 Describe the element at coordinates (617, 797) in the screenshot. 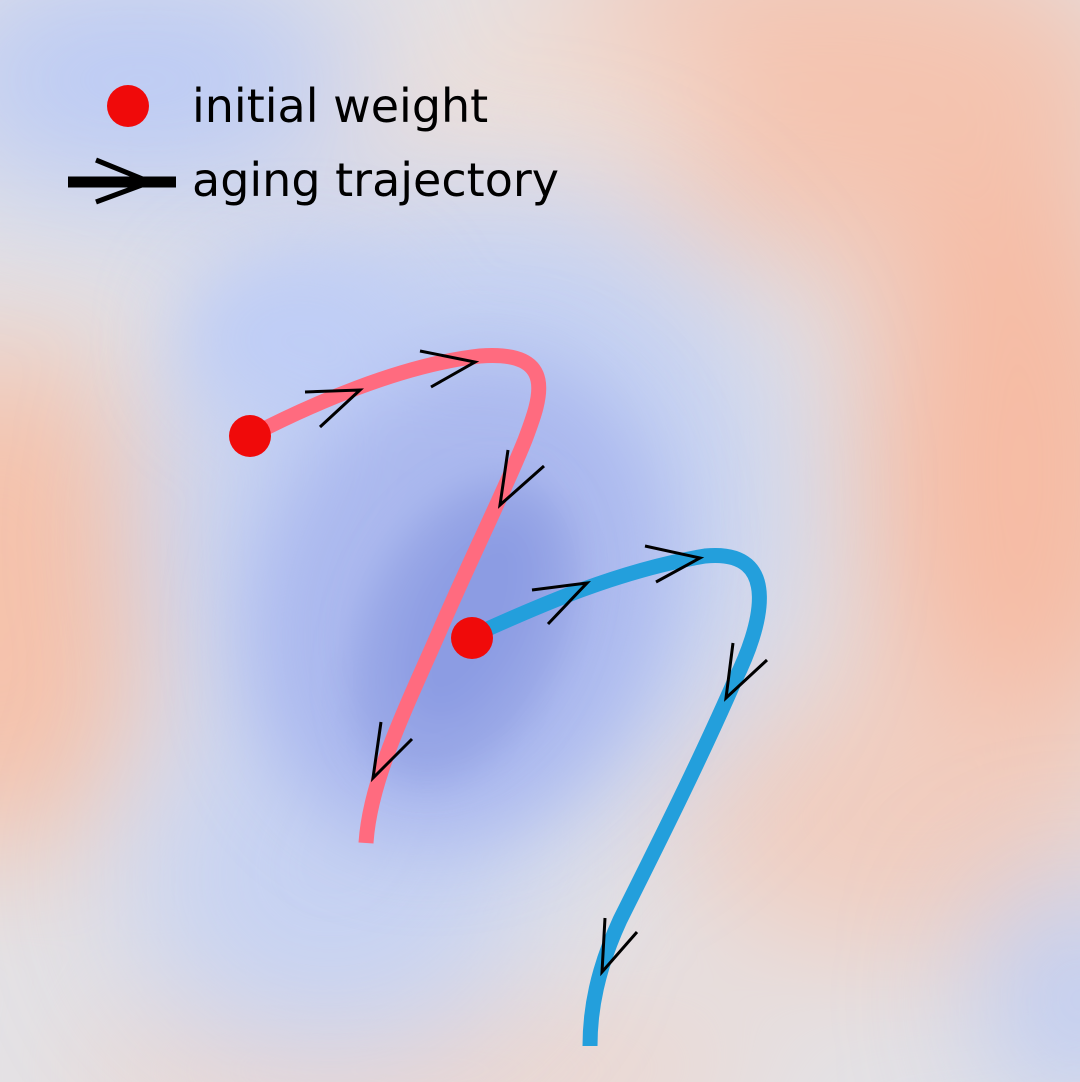

I see `trajectory-blue-path` at that location.